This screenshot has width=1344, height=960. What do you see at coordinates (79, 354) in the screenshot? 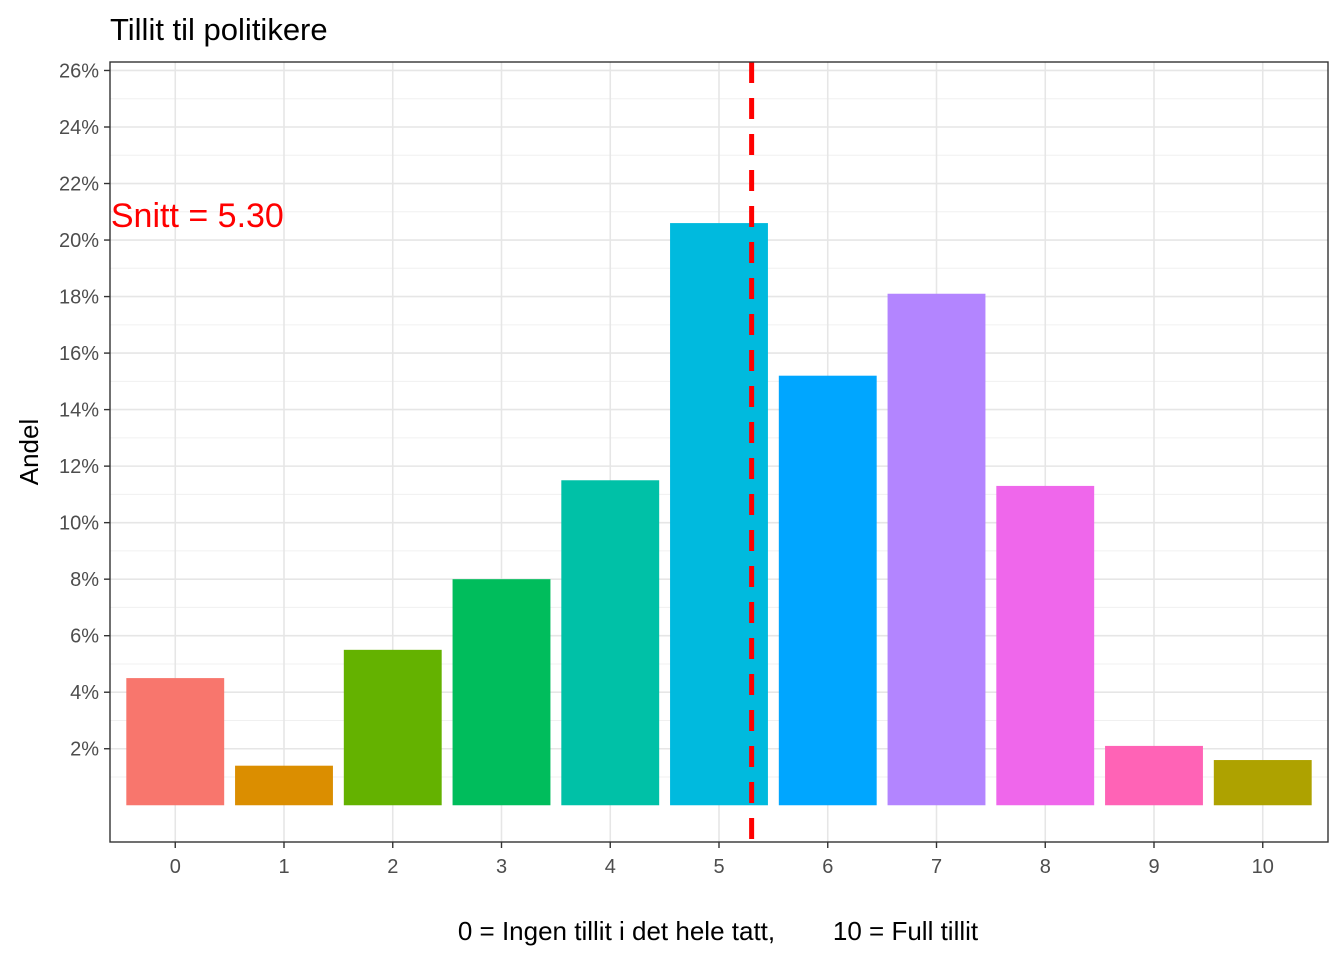
I see `y-tick-label: 16%` at bounding box center [79, 354].